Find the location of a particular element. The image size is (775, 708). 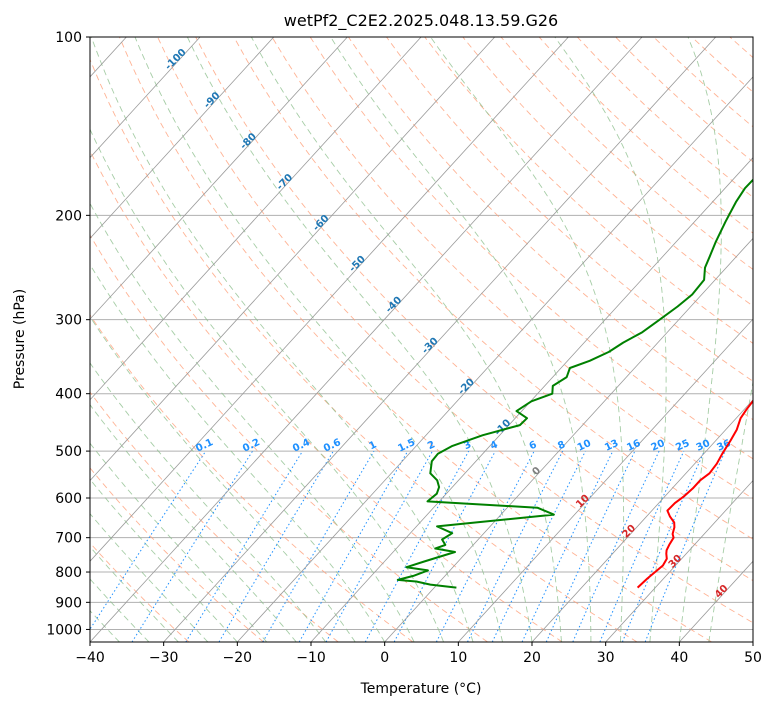

y-tick-label: 900 is located at coordinates (68, 603).